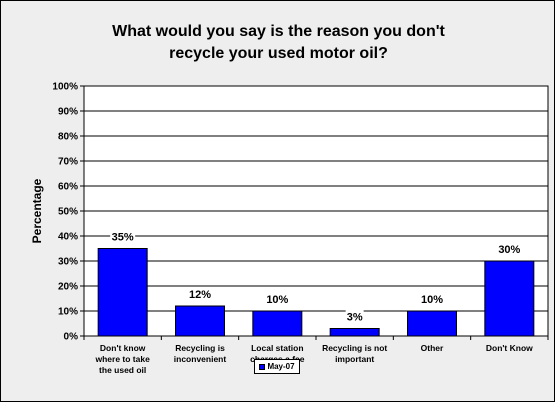 Image resolution: width=555 pixels, height=403 pixels. Describe the element at coordinates (200, 348) in the screenshot. I see `x-tick-label: Recycling is` at that location.